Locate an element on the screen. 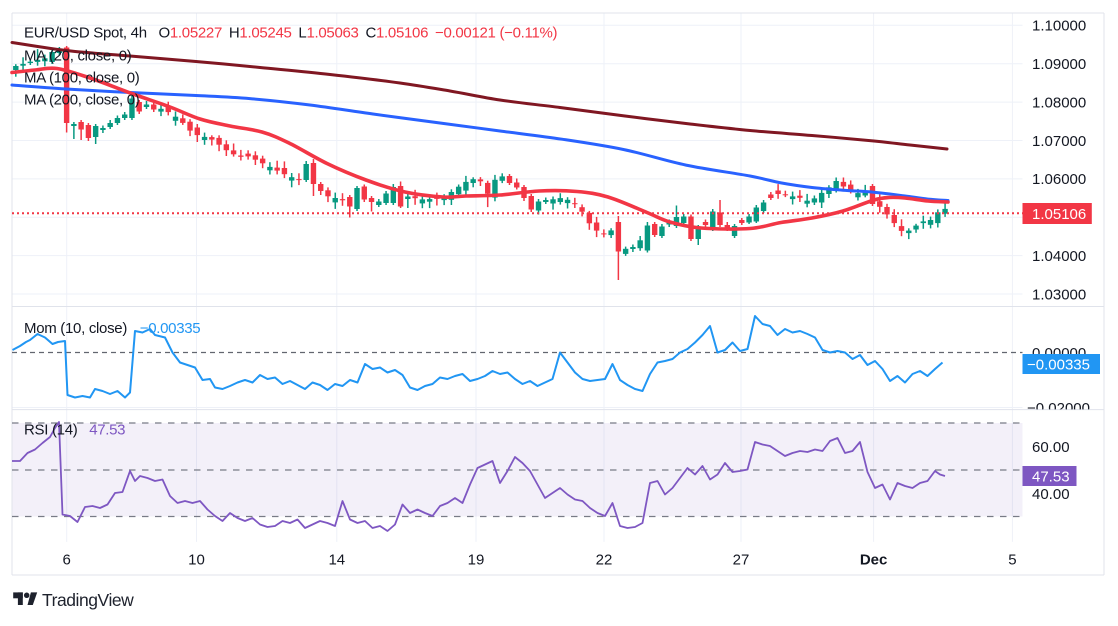 The width and height of the screenshot is (1118, 626). svg-text: 1.06000 is located at coordinates (1059, 179).